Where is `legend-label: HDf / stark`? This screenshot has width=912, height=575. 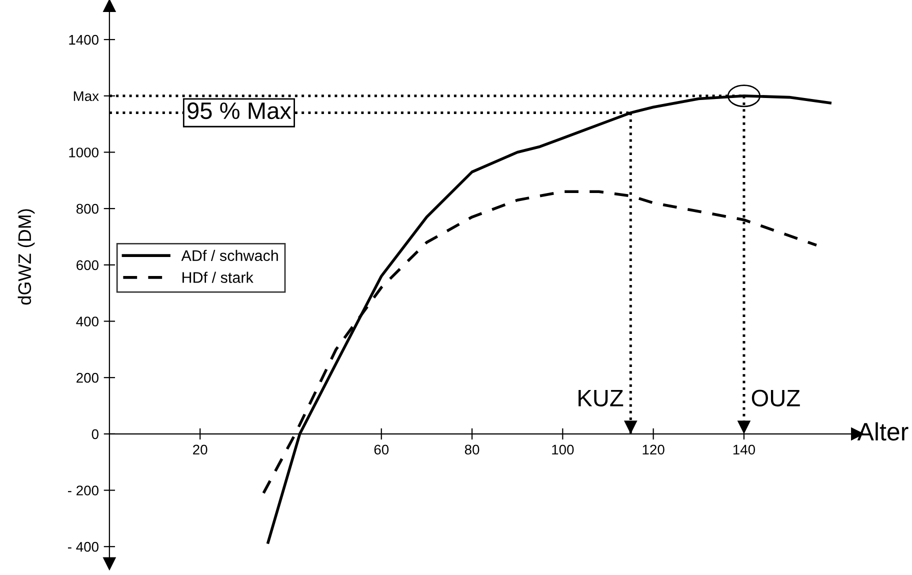 legend-label: HDf / stark is located at coordinates (218, 277).